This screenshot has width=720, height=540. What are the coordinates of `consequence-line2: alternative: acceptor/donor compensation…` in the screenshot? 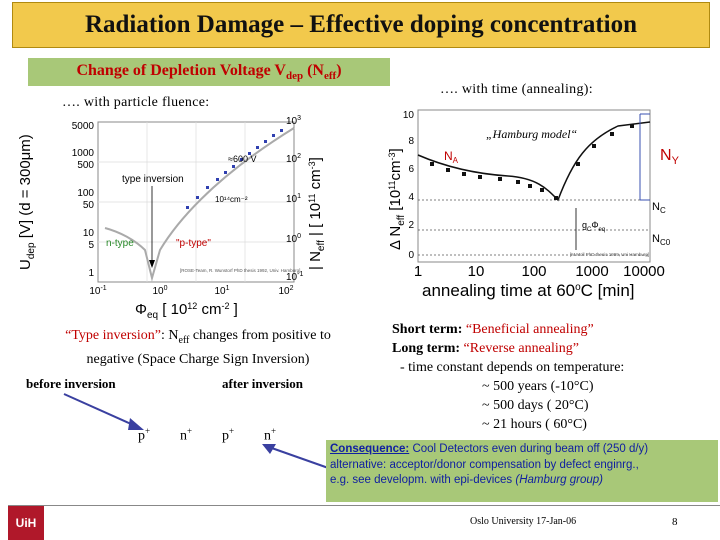 It's located at (484, 464).